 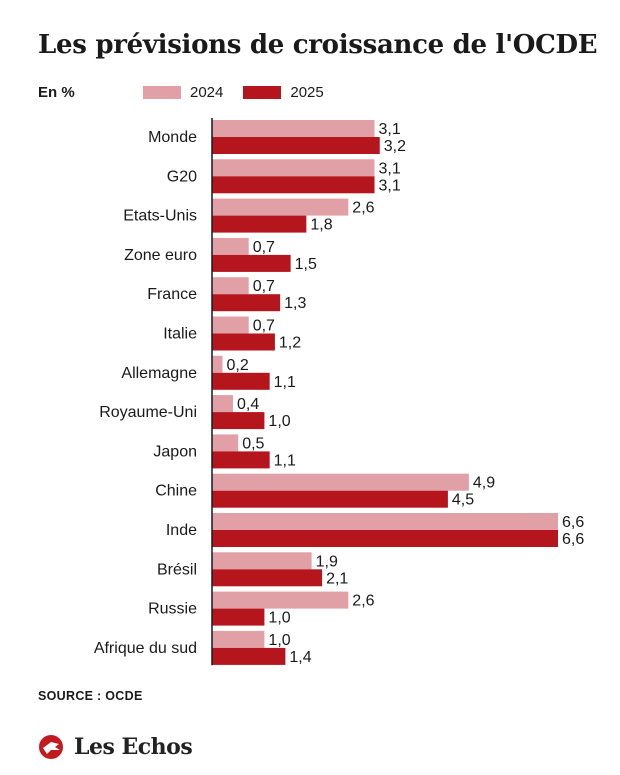 I want to click on unit-label: En %, so click(x=56, y=92).